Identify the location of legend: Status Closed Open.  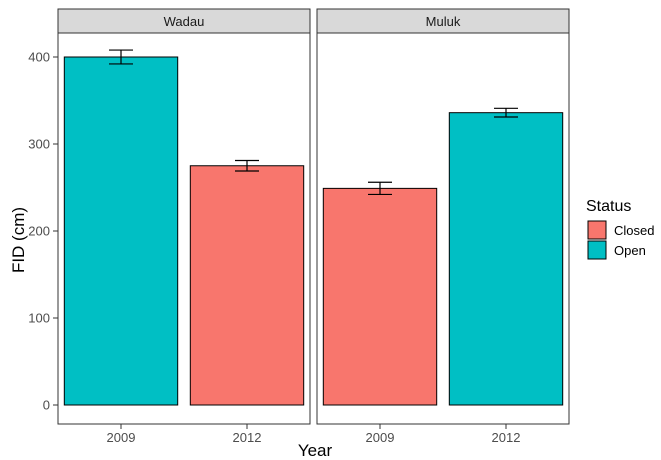
(620, 229).